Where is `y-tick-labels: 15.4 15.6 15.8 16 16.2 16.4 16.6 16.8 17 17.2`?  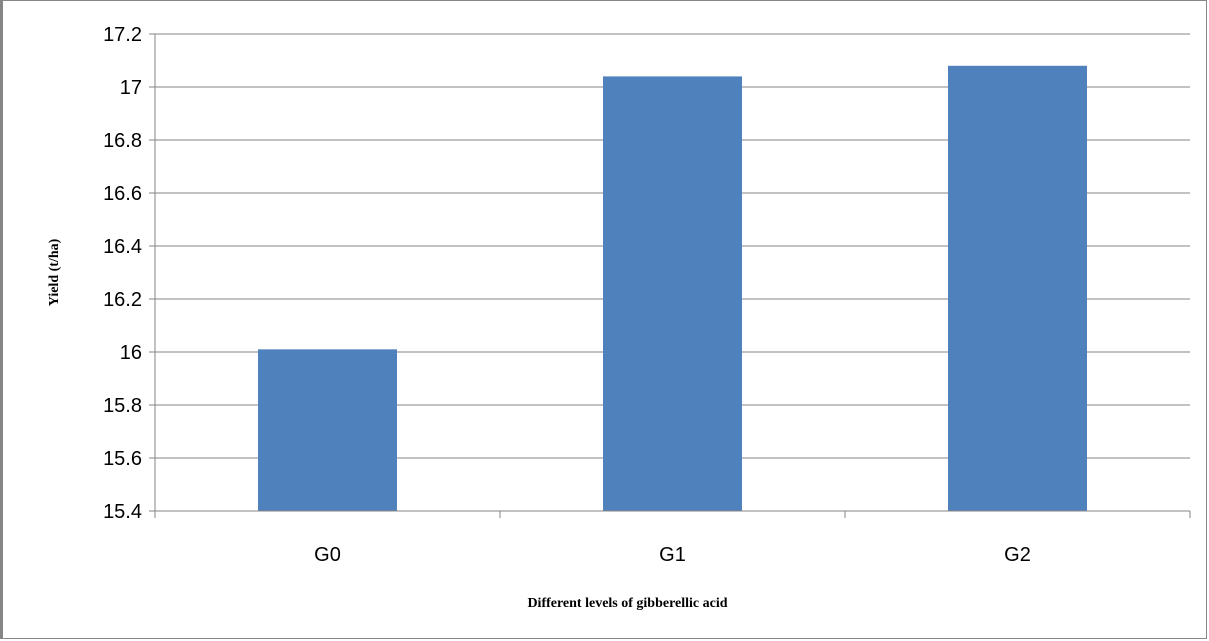 y-tick-labels: 15.4 15.6 15.8 16 16.2 16.4 16.6 16.8 17 17.2 is located at coordinates (122, 273).